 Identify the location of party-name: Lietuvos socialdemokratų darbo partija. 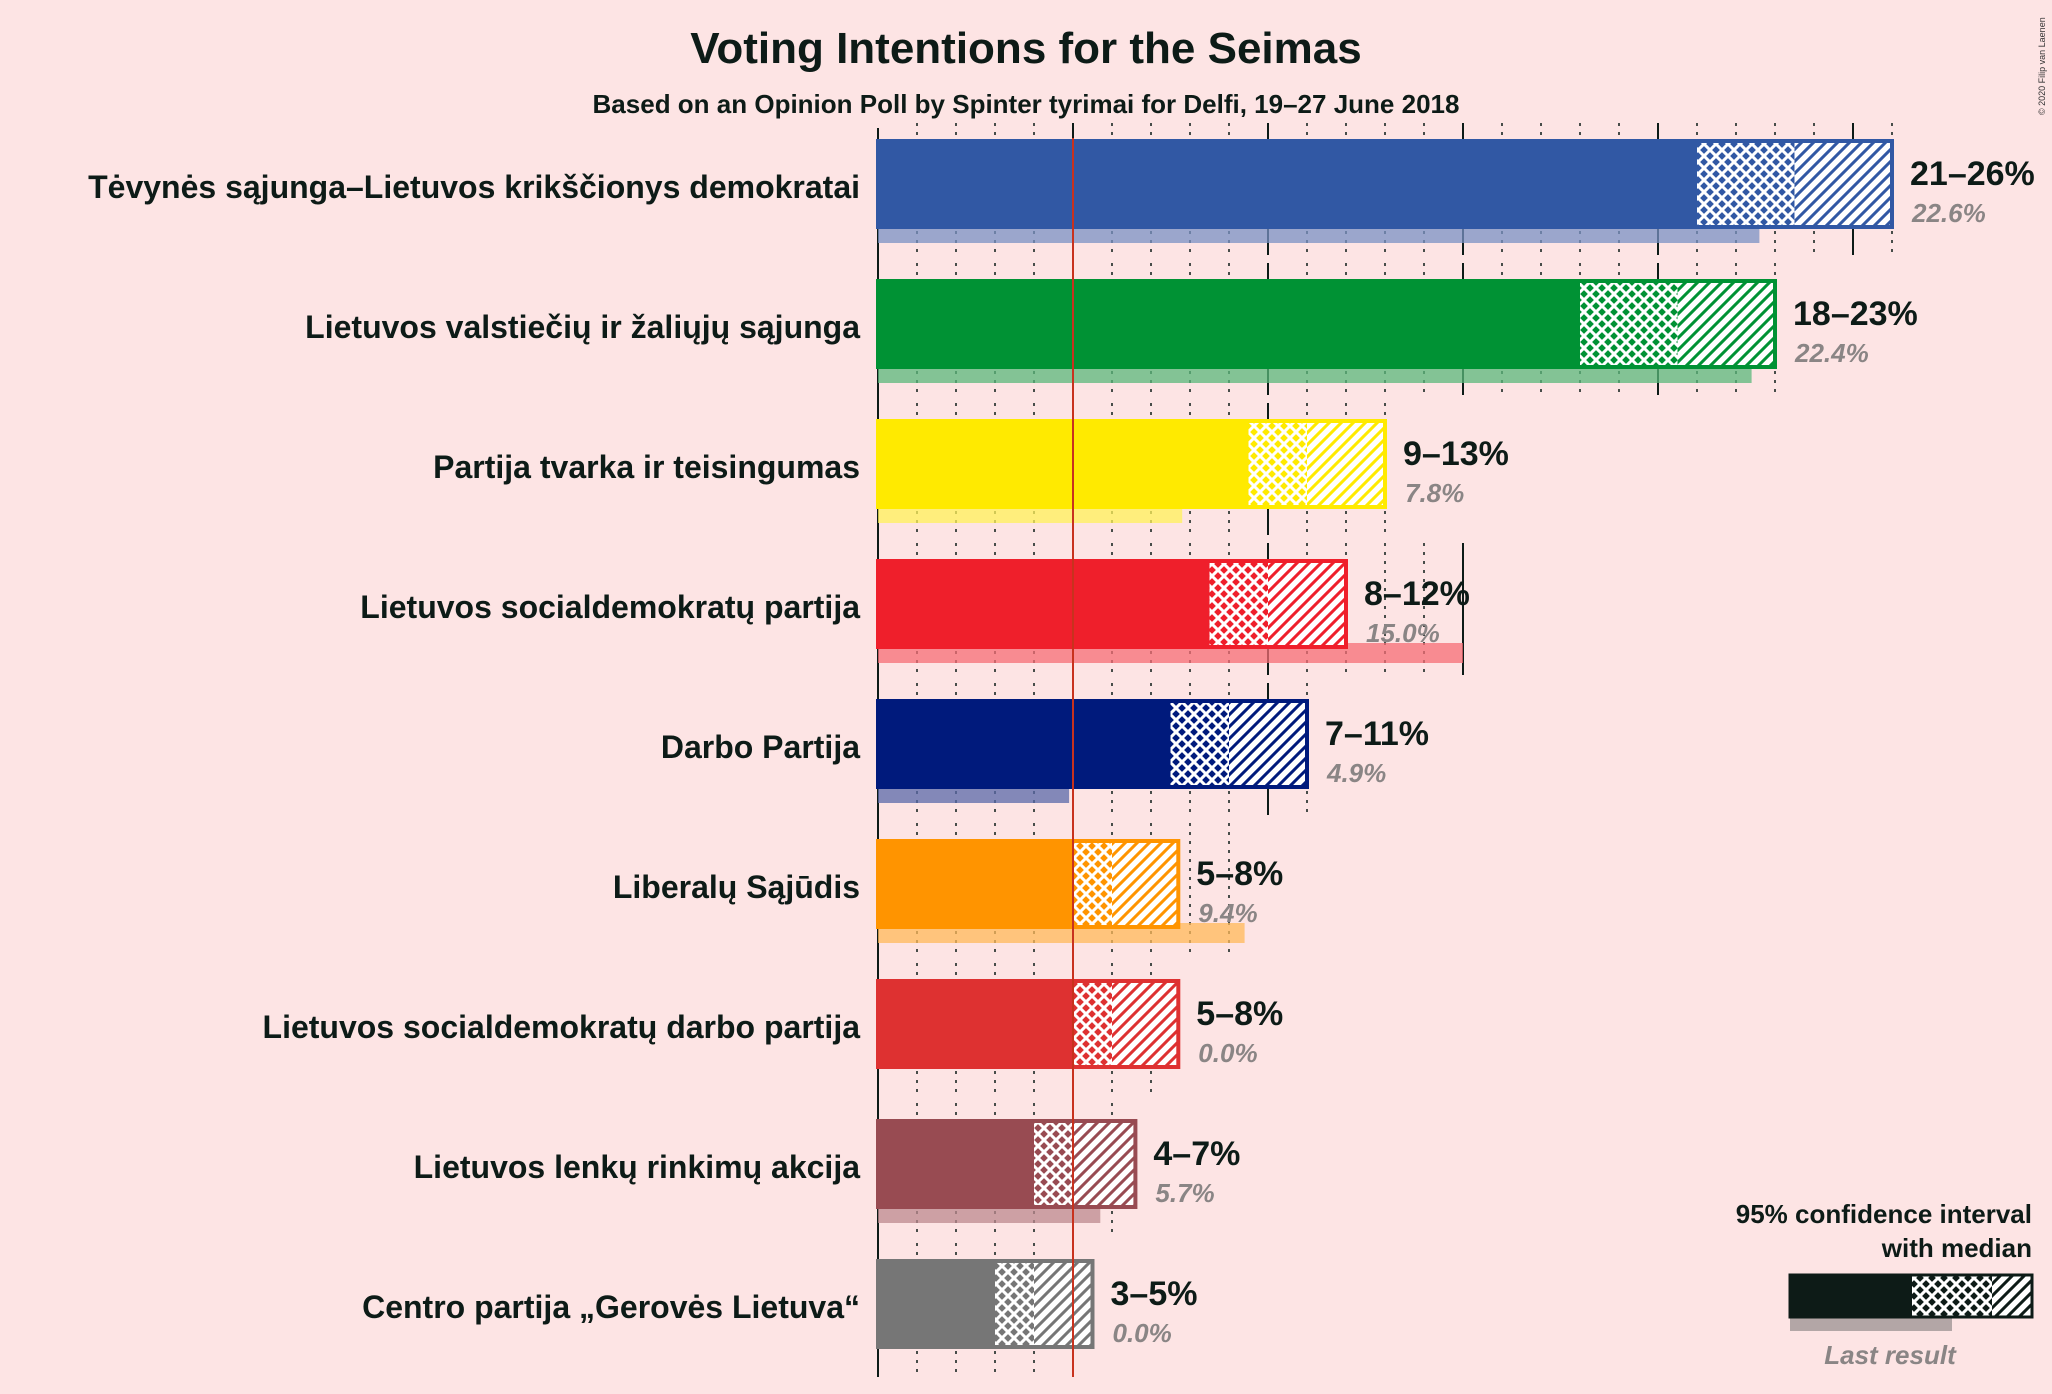
(562, 1027).